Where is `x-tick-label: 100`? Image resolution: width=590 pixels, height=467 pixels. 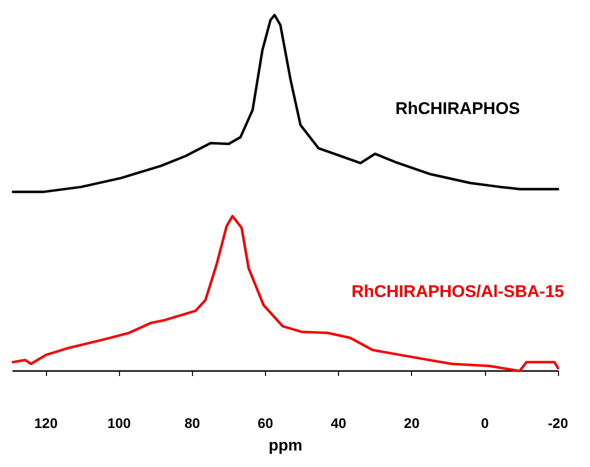
x-tick-label: 100 is located at coordinates (119, 423).